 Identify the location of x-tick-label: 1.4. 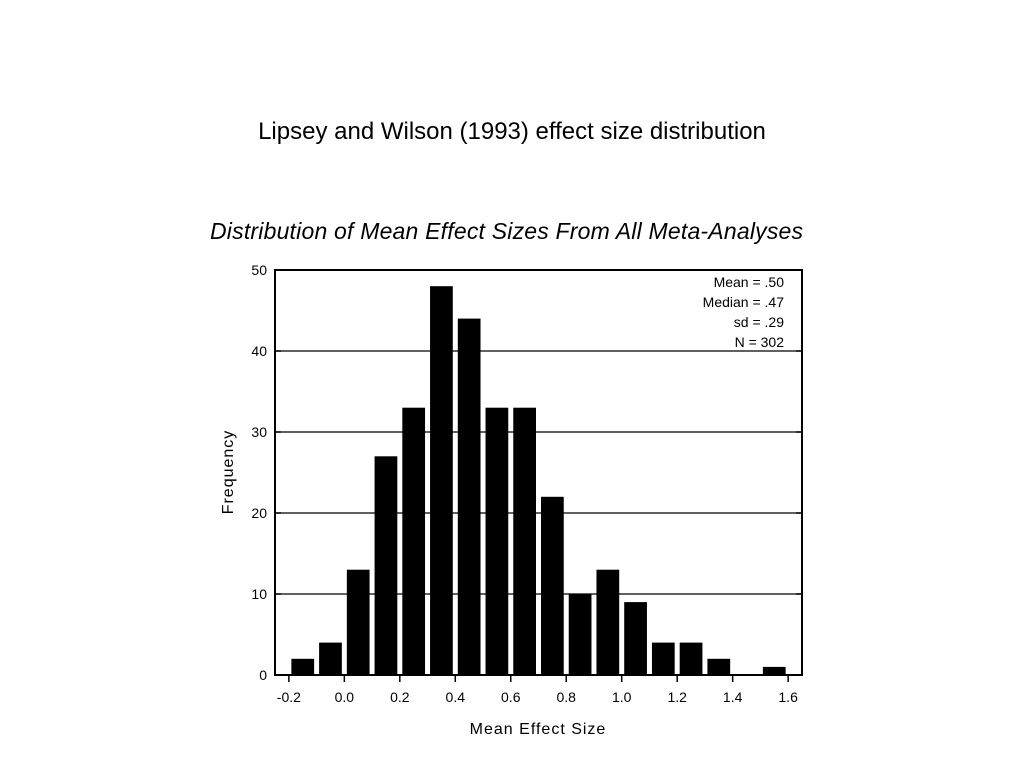
(733, 697).